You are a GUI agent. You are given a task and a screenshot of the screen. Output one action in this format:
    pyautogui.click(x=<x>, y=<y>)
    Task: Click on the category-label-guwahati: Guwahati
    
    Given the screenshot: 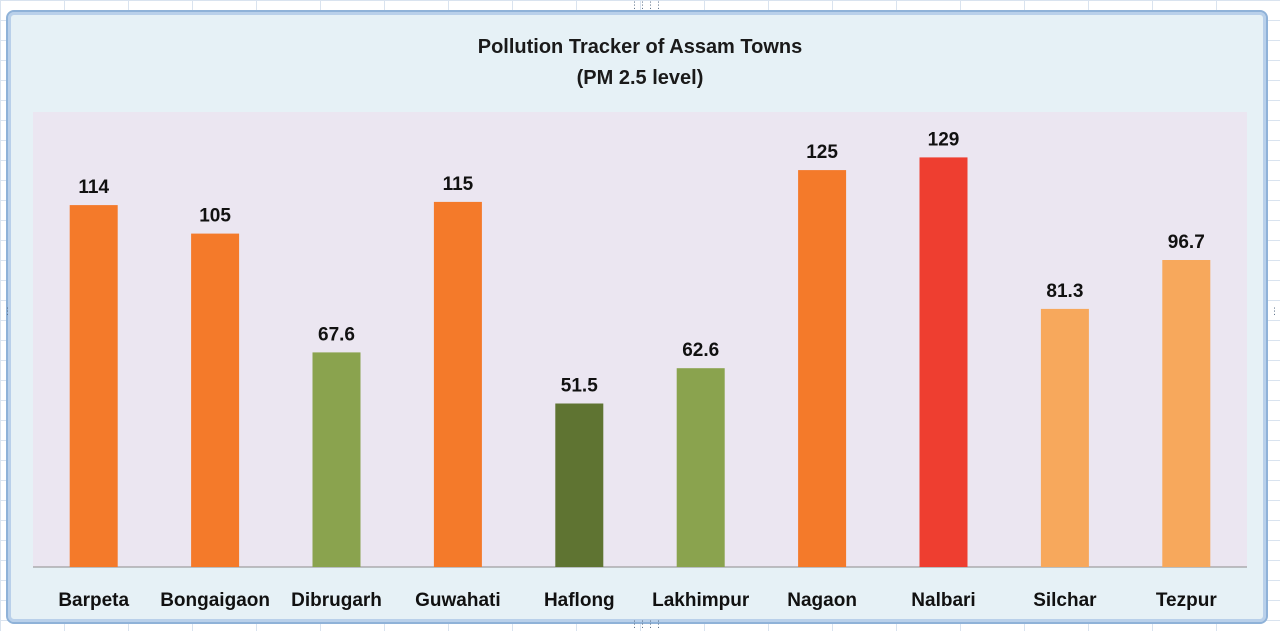 What is the action you would take?
    pyautogui.click(x=458, y=600)
    